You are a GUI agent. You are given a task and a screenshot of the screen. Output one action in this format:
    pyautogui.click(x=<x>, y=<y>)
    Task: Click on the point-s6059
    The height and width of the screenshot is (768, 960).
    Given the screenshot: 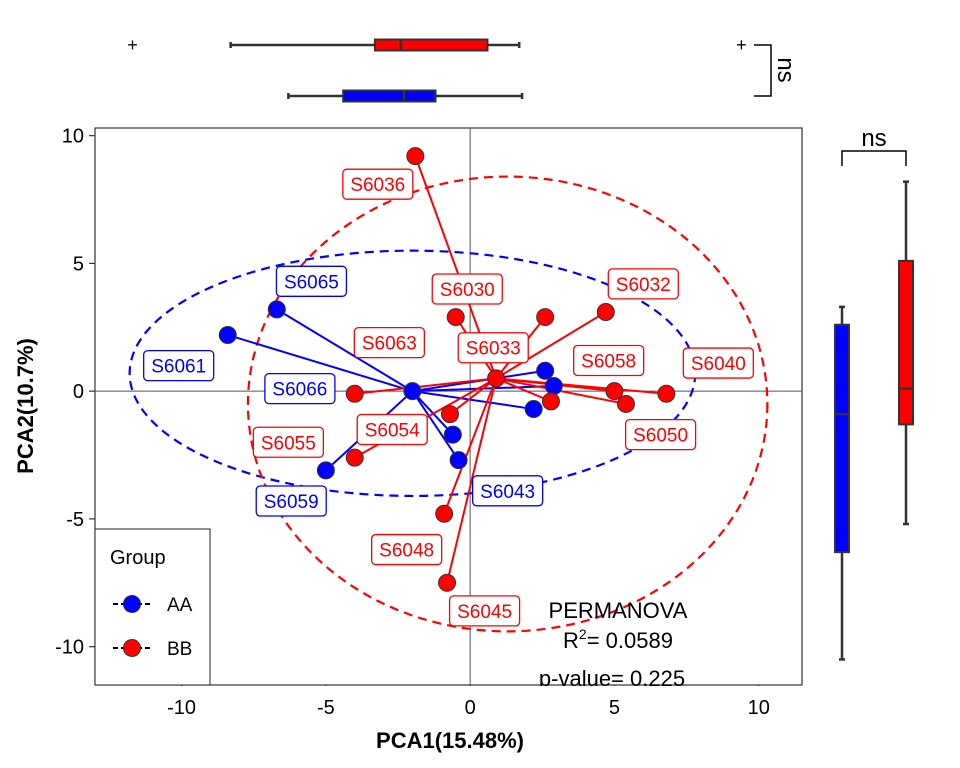 What is the action you would take?
    pyautogui.click(x=325, y=470)
    